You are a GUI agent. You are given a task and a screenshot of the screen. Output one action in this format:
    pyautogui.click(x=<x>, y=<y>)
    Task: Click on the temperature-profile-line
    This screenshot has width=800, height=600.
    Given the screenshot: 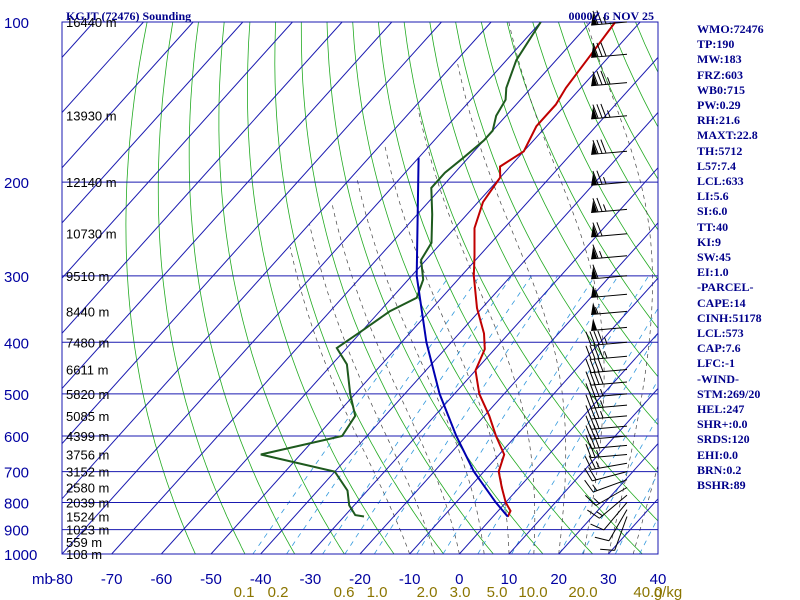 What is the action you would take?
    pyautogui.click(x=544, y=270)
    